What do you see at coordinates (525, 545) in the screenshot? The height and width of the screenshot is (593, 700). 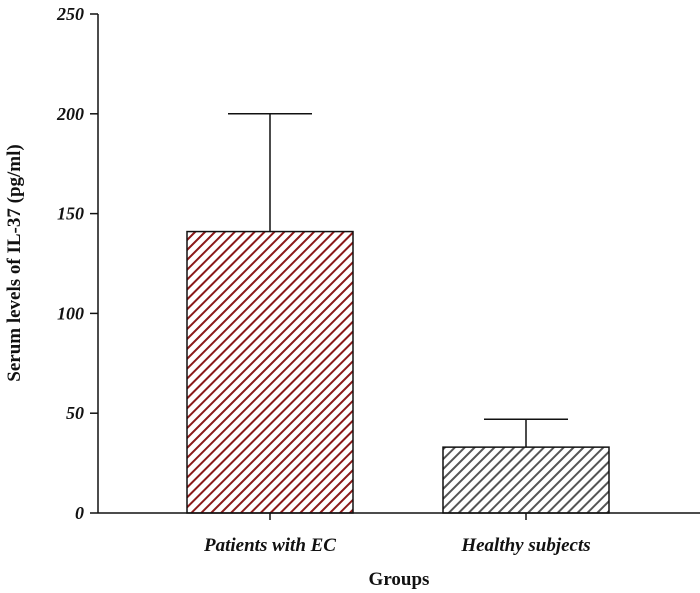 I see `x-tick-label-1: Healthy subjects` at bounding box center [525, 545].